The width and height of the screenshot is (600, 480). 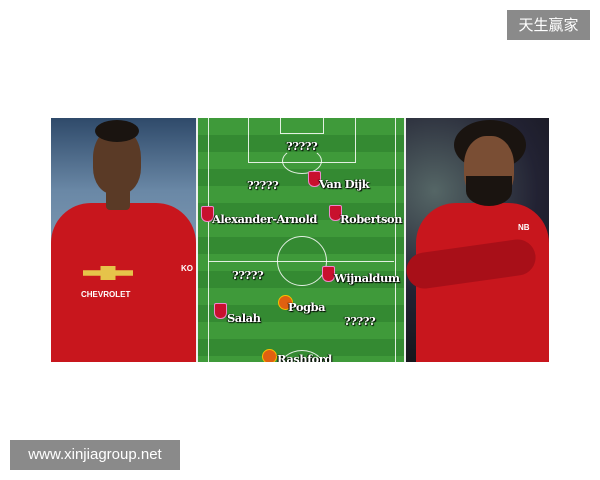 What do you see at coordinates (307, 307) in the screenshot?
I see `player-label: Pogba` at bounding box center [307, 307].